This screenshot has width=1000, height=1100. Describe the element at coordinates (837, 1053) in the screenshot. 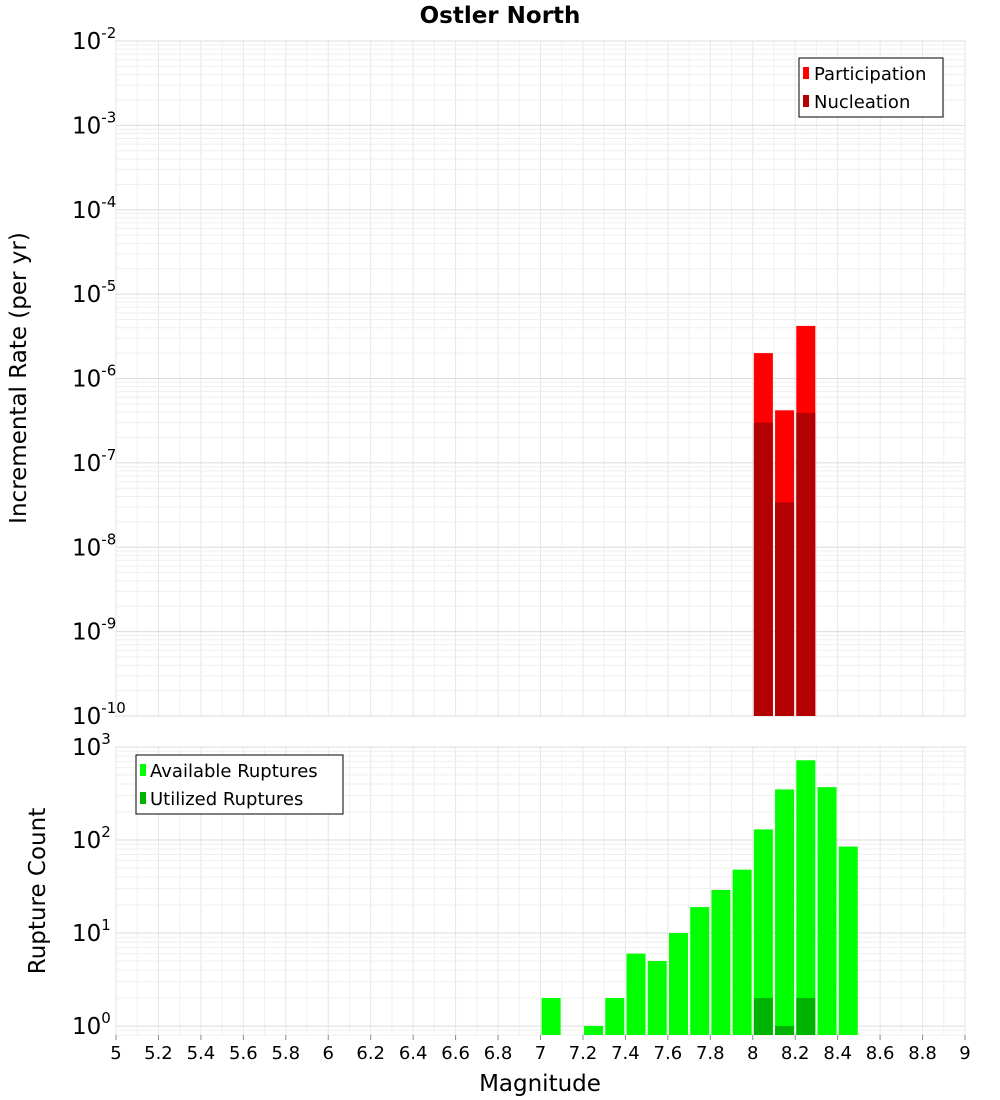

I see `x-tick-label: 8.4` at that location.